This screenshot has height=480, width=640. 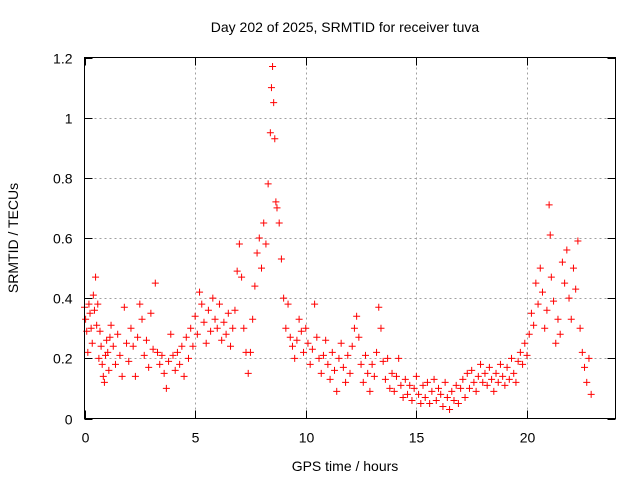 What do you see at coordinates (63, 359) in the screenshot?
I see `y-tick-label: 0.2` at bounding box center [63, 359].